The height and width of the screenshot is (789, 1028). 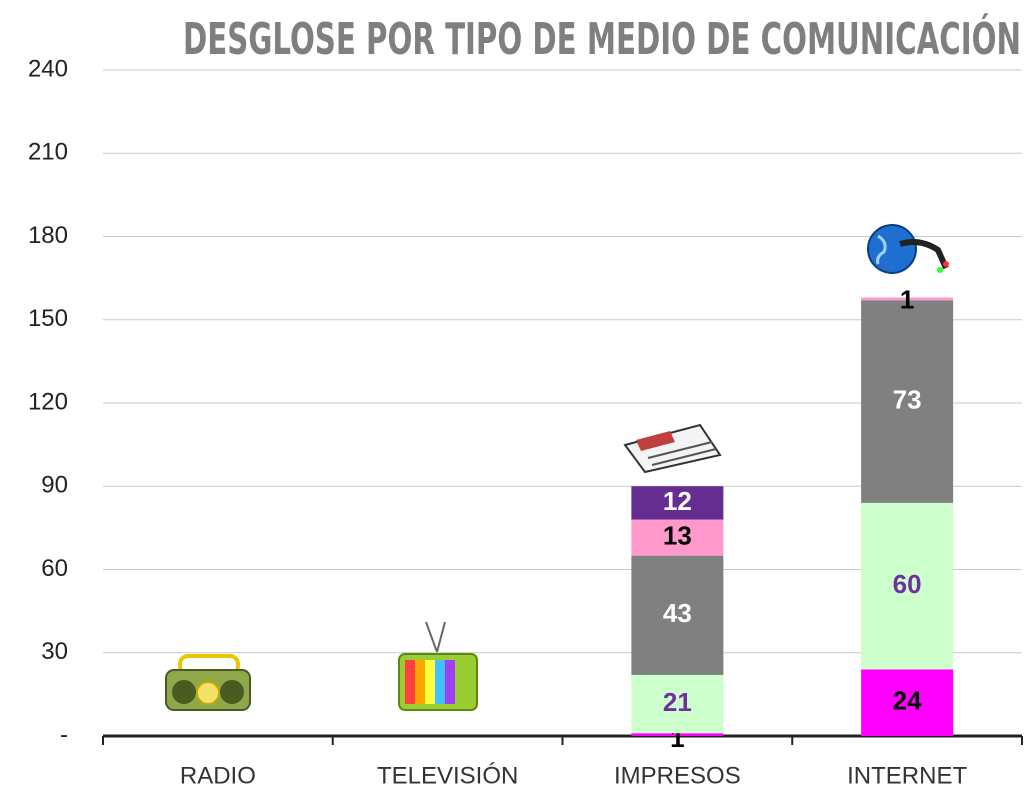 I want to click on data-label: 21, so click(x=677, y=702).